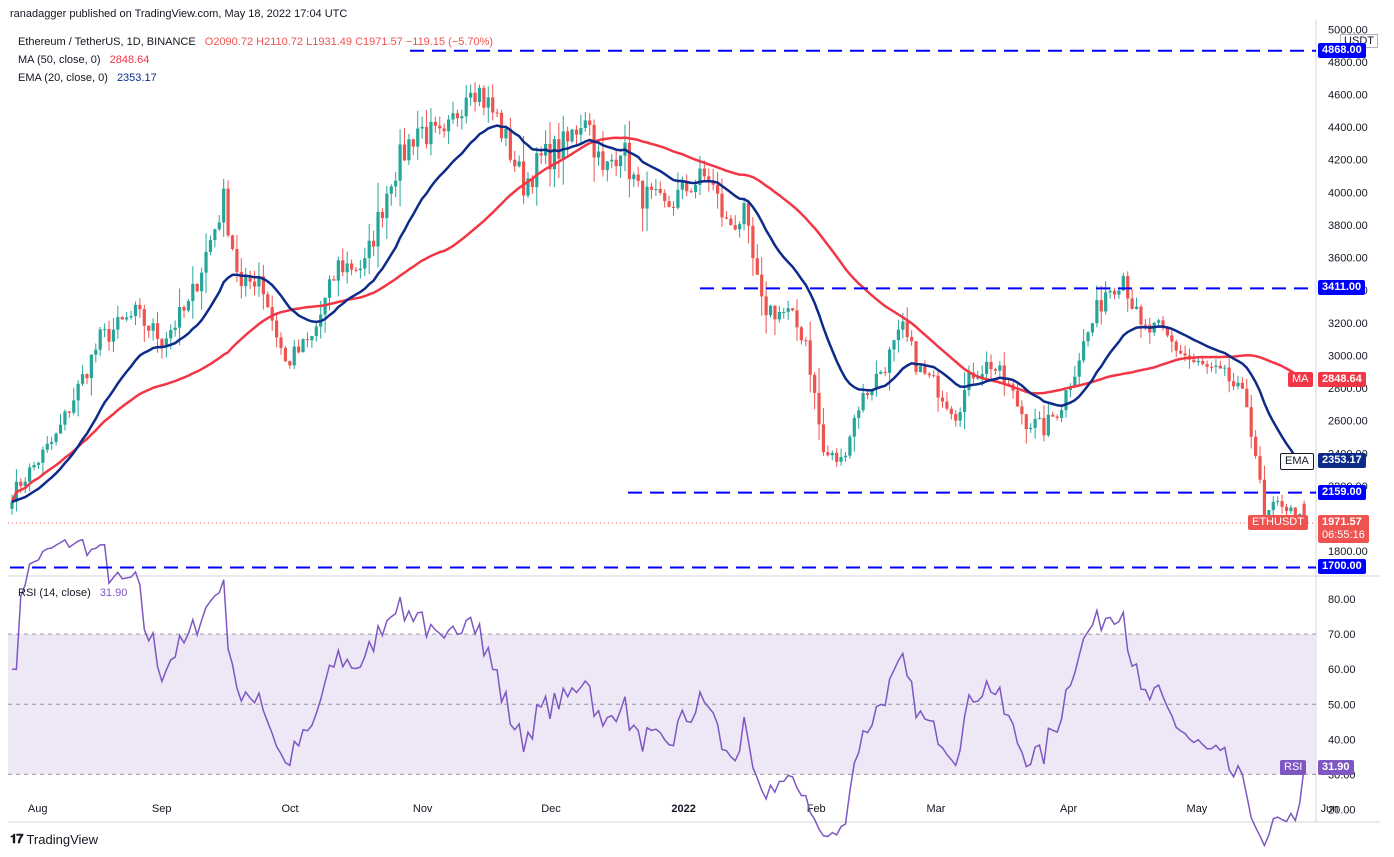  I want to click on price-tick-label: 4800.00, so click(1348, 63).